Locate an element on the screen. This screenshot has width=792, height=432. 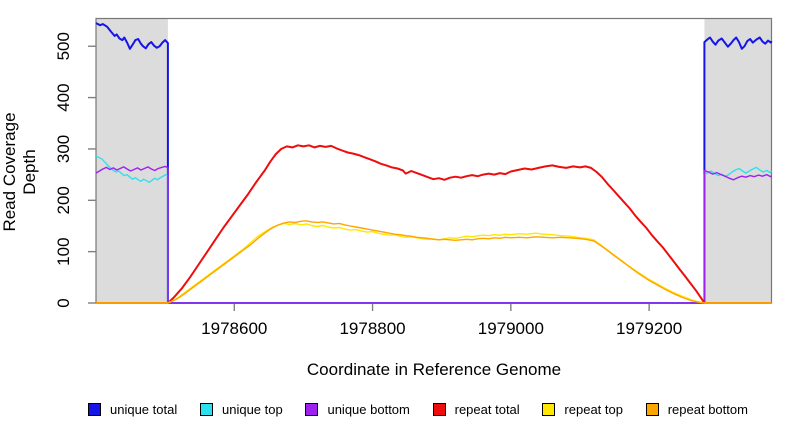
y-tick-label: 300 is located at coordinates (63, 149).